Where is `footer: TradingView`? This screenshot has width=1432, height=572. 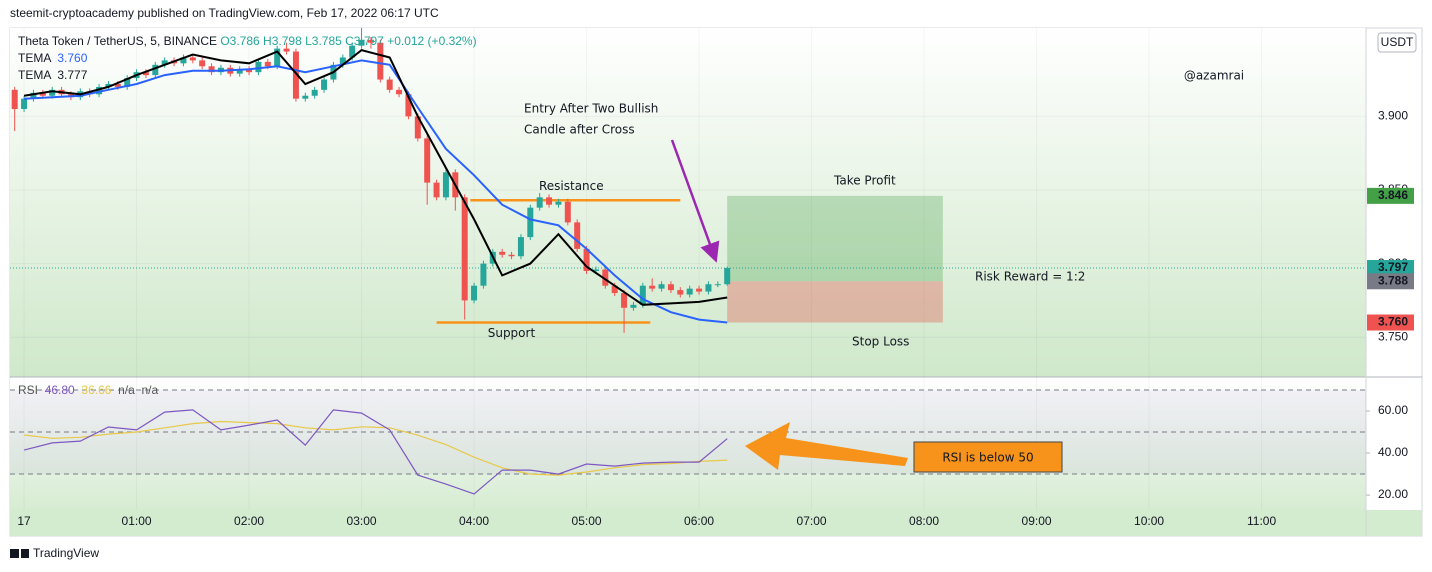 footer: TradingView is located at coordinates (66, 553).